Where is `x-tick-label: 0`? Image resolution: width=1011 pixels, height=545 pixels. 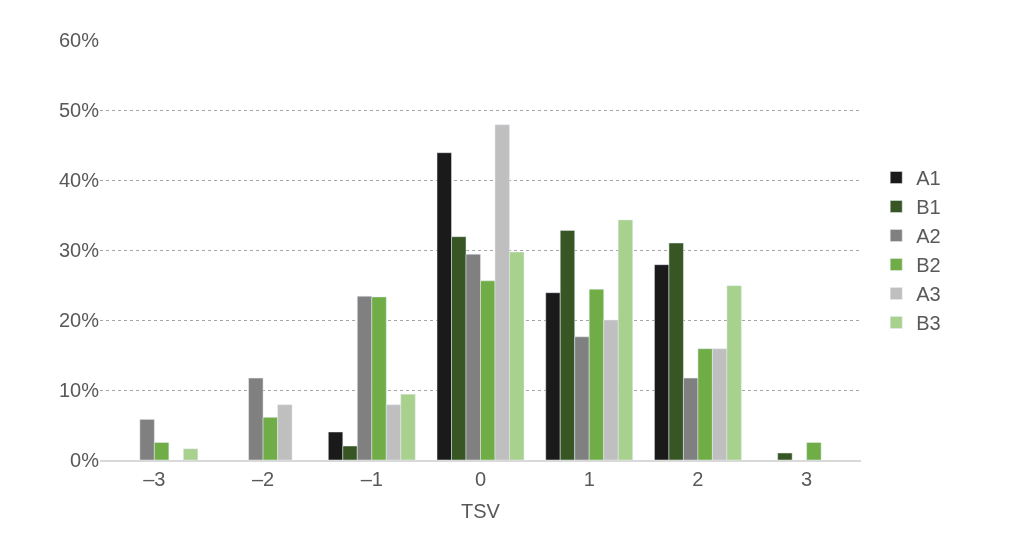
x-tick-label: 0 is located at coordinates (480, 479).